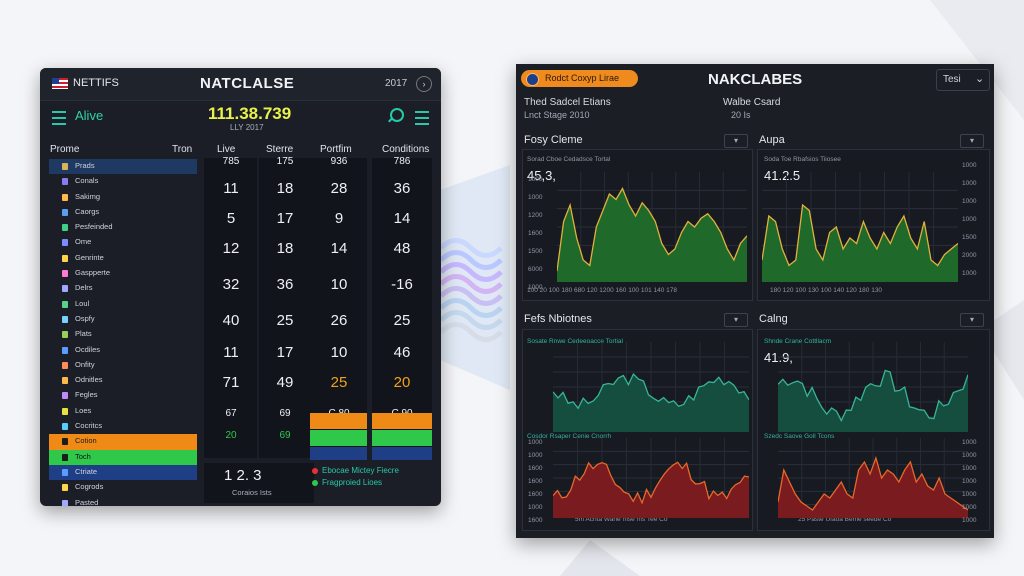  Describe the element at coordinates (123, 212) in the screenshot. I see `list-item: Caorgs` at that location.